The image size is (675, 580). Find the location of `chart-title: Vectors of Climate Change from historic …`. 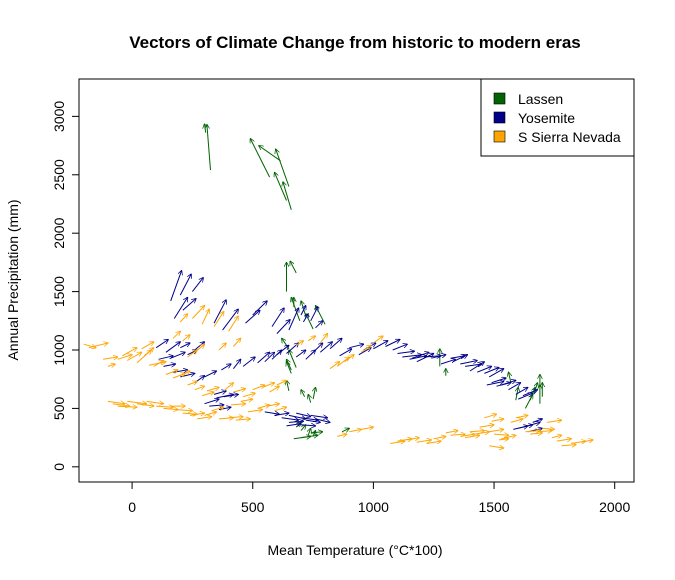

chart-title: Vectors of Climate Change from historic … is located at coordinates (355, 42).